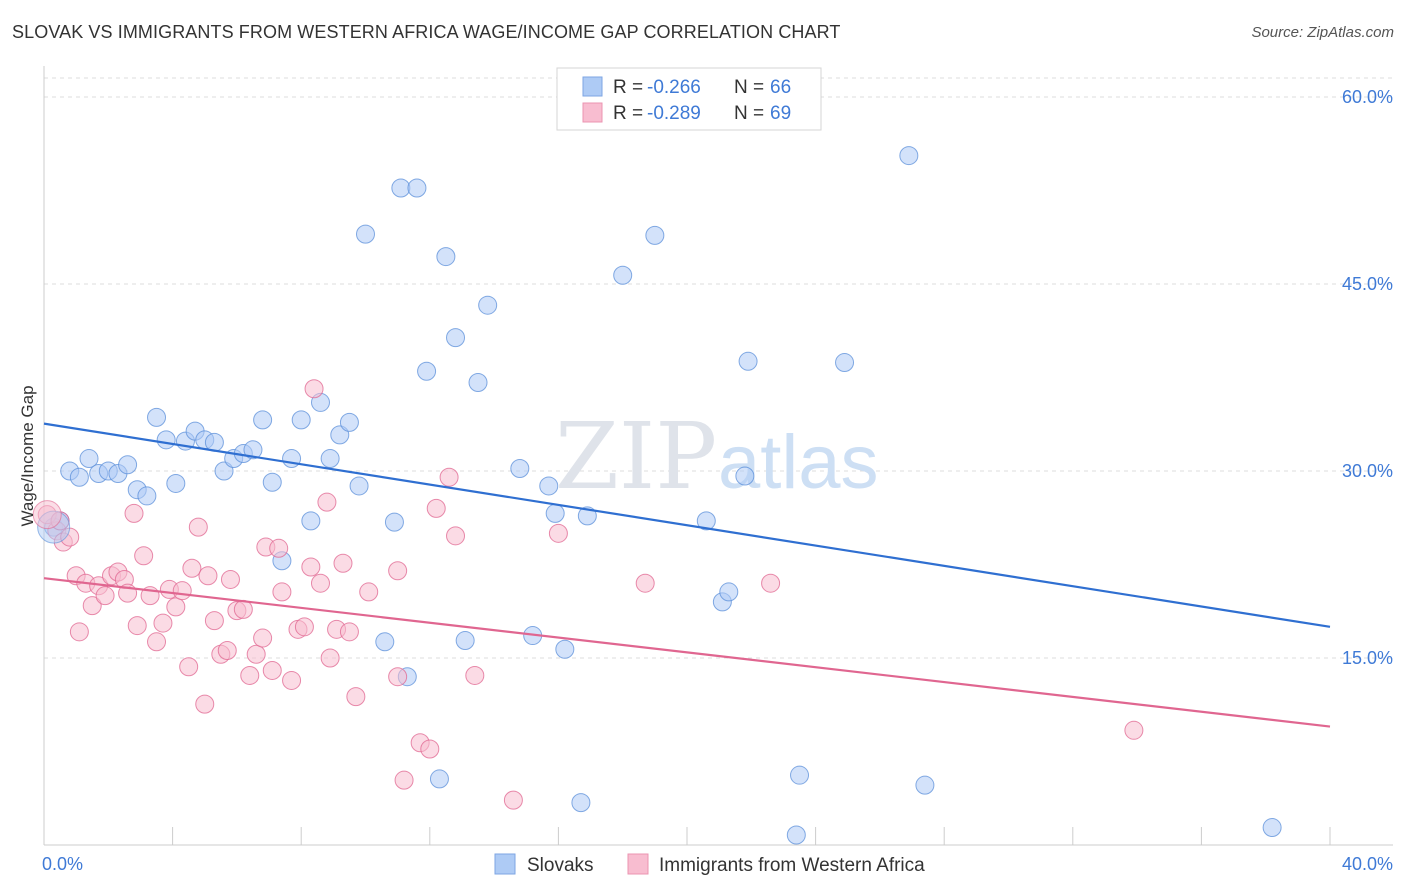 This screenshot has width=1406, height=892. I want to click on y-tick-labels: 15.0% 30.0% 45.0% 60.0%, so click(1367, 377).